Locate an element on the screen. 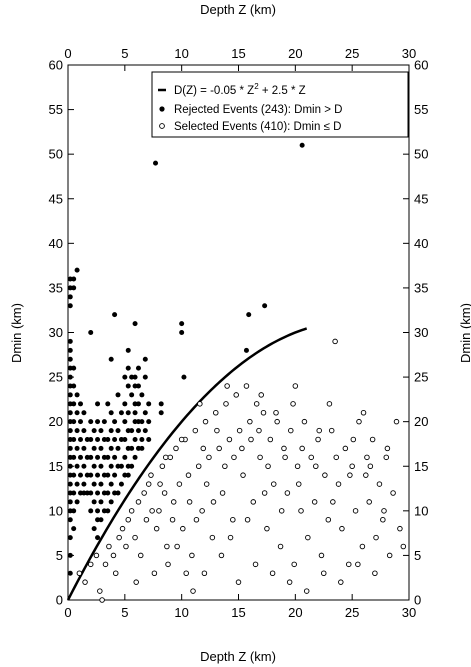 The image size is (471, 667). legend-selected-label: Selected Events (410): Dmin ≤ D is located at coordinates (257, 127).